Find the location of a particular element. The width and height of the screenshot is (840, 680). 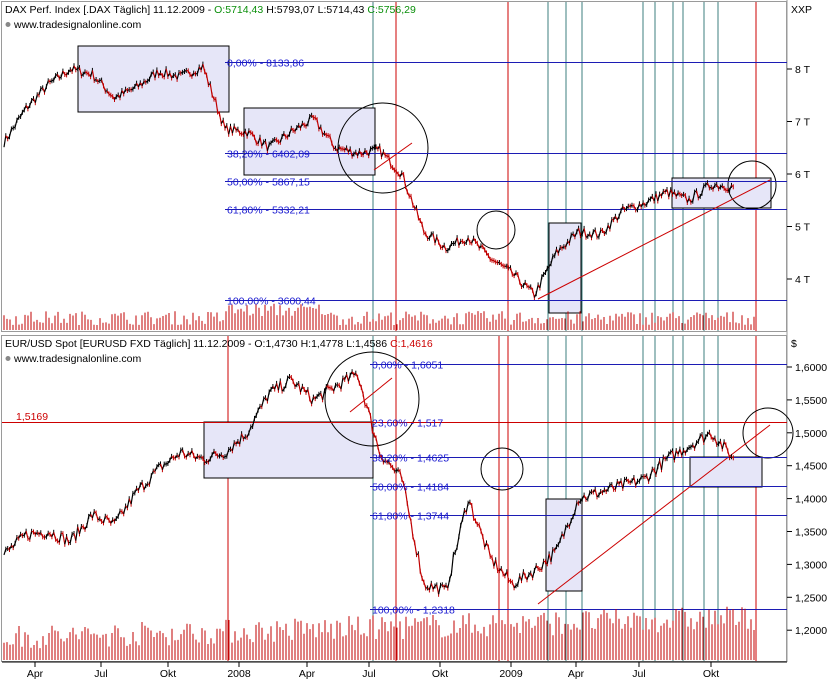

dax-close: C:5756,29 is located at coordinates (391, 10).